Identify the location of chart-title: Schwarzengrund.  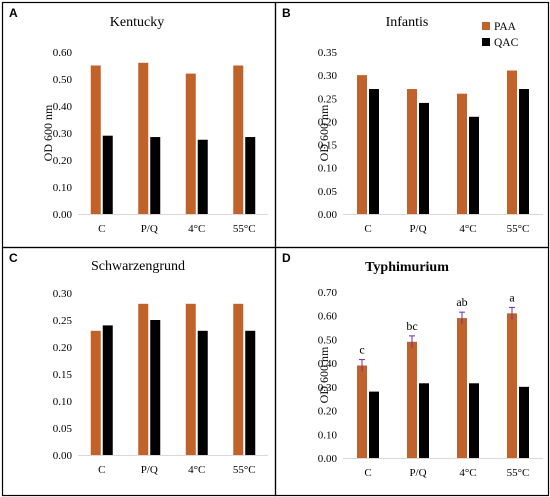
(138, 266).